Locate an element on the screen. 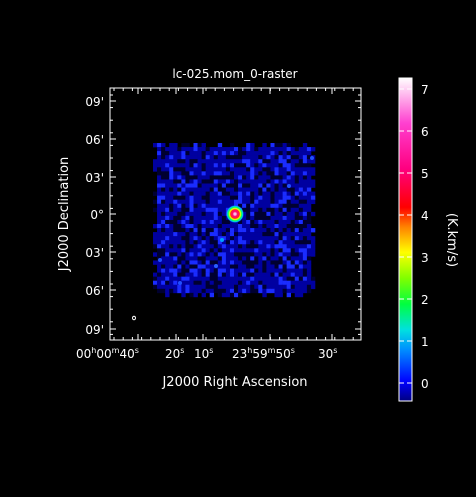 The width and height of the screenshot is (476, 497). noise-speck is located at coordinates (312, 158).